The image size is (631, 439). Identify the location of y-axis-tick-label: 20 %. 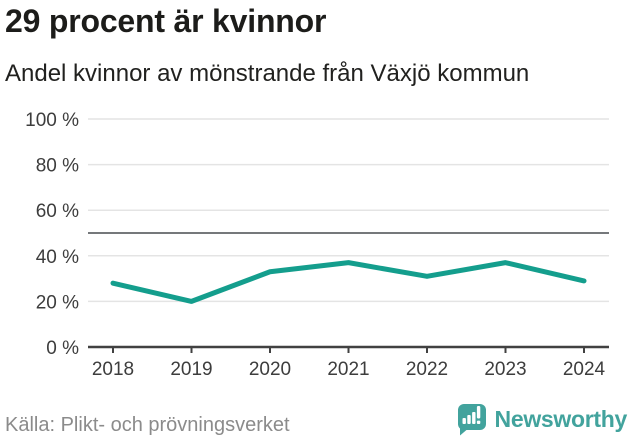
(57, 302).